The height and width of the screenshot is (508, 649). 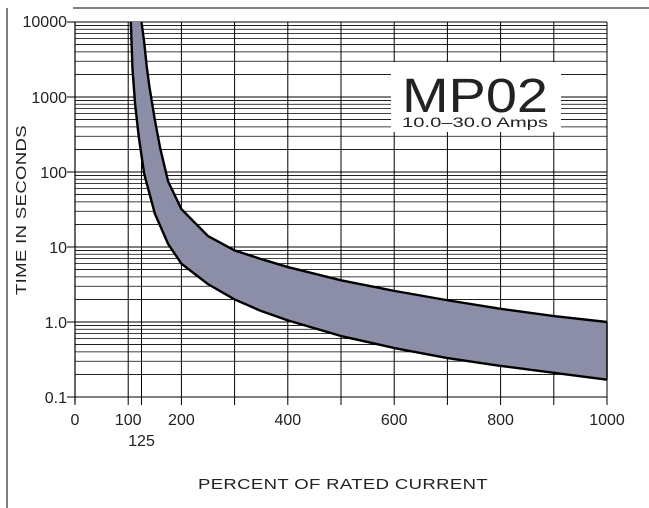 What do you see at coordinates (181, 420) in the screenshot?
I see `x-tick-label: 200` at bounding box center [181, 420].